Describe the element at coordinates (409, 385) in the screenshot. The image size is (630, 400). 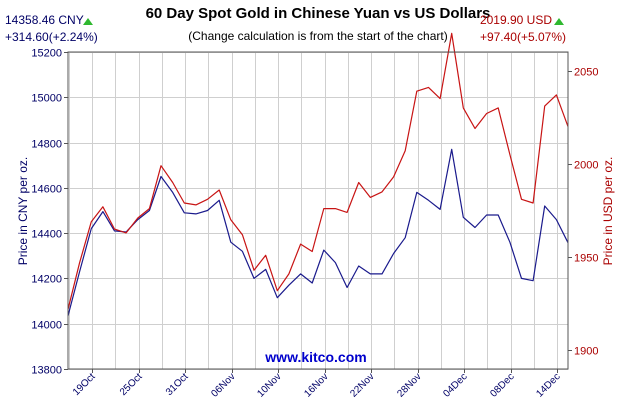
I see `x-tick-label: 28Nov` at that location.